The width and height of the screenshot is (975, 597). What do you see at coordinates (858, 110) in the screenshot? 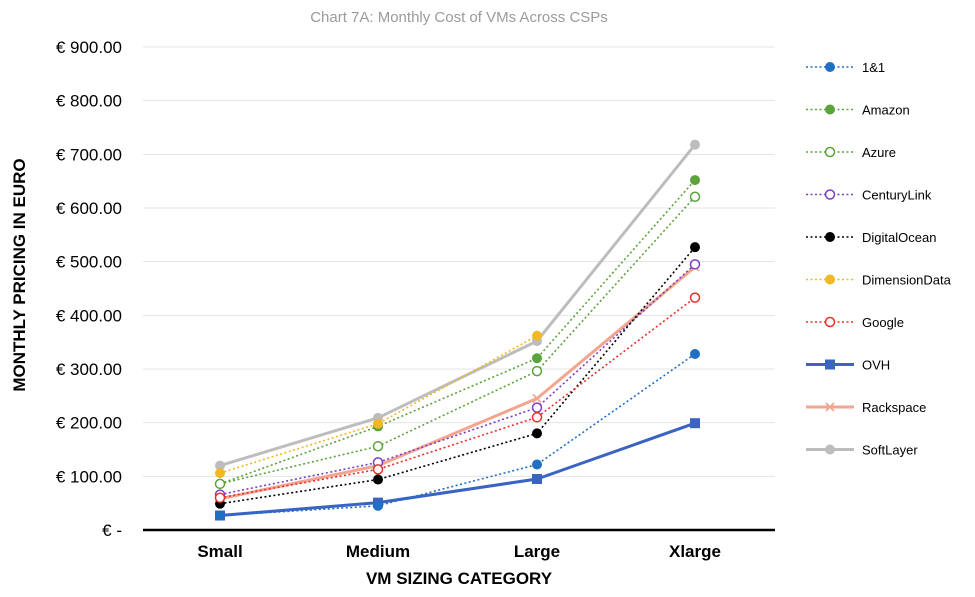
I see `legend-item-amazon: Amazon` at bounding box center [858, 110].